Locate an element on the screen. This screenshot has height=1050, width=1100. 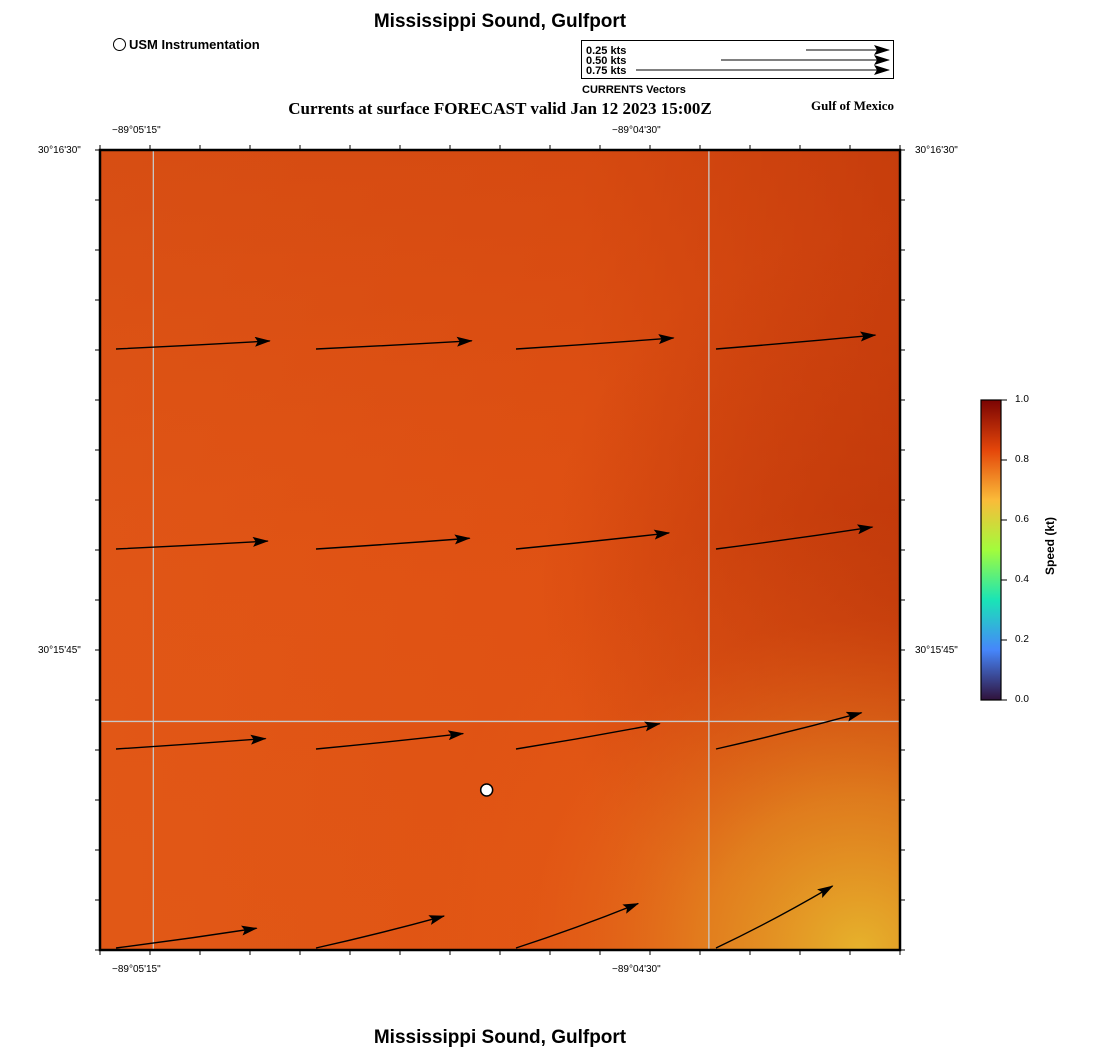
colorbar-title: Speed (kt) is located at coordinates (1050, 545).